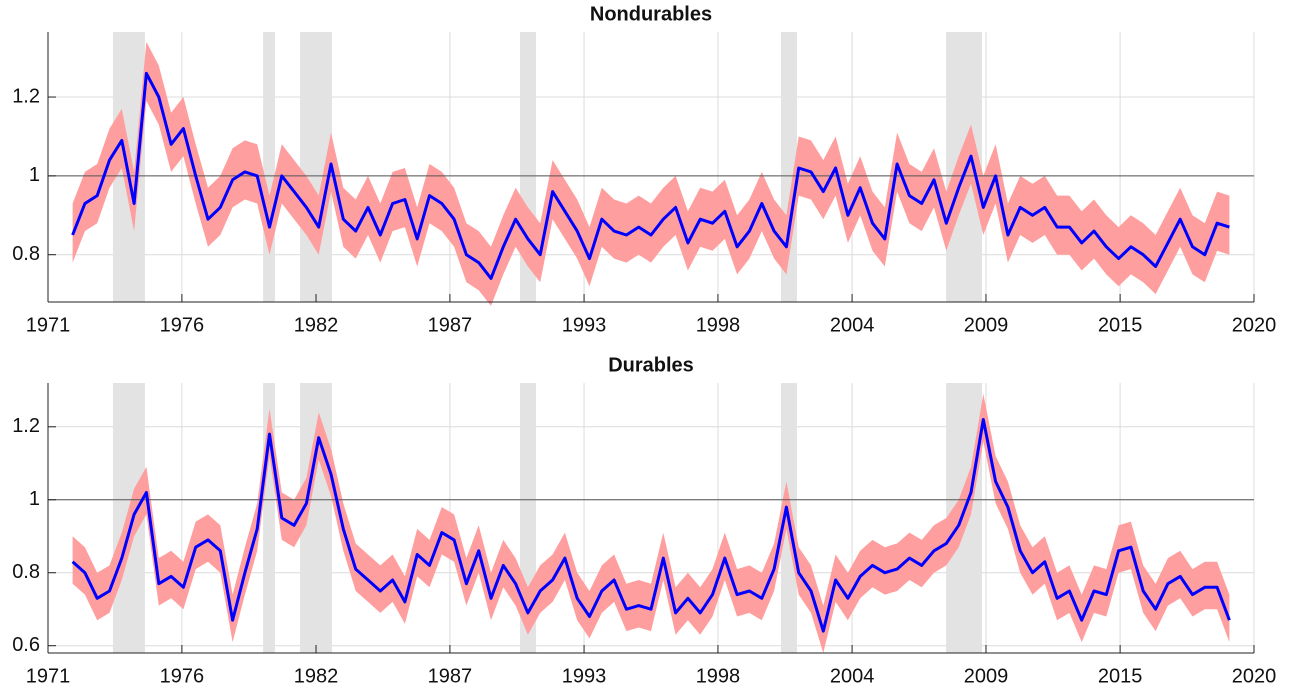  Describe the element at coordinates (26, 645) in the screenshot. I see `y-tick-label: 0.6` at that location.